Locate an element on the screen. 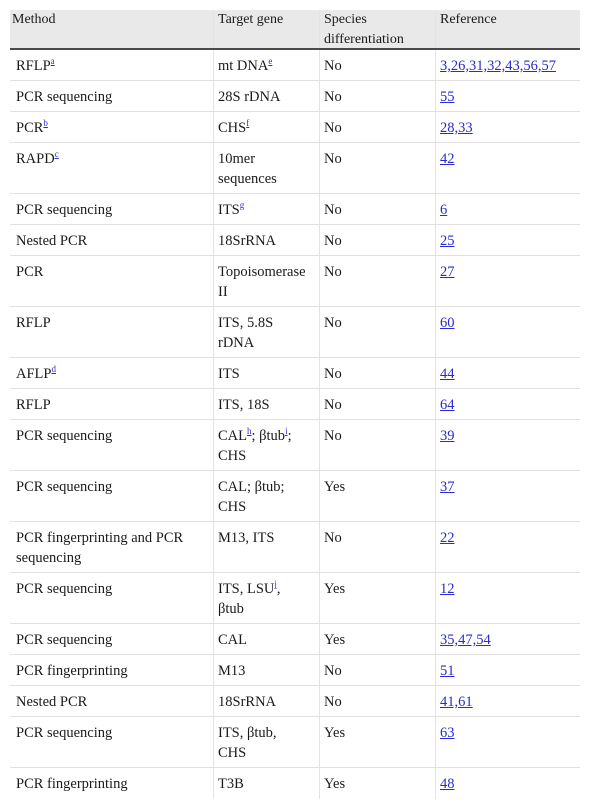 This screenshot has width=590, height=804. table-row: Nested PCR 18SrRNA No 25 is located at coordinates (295, 240).